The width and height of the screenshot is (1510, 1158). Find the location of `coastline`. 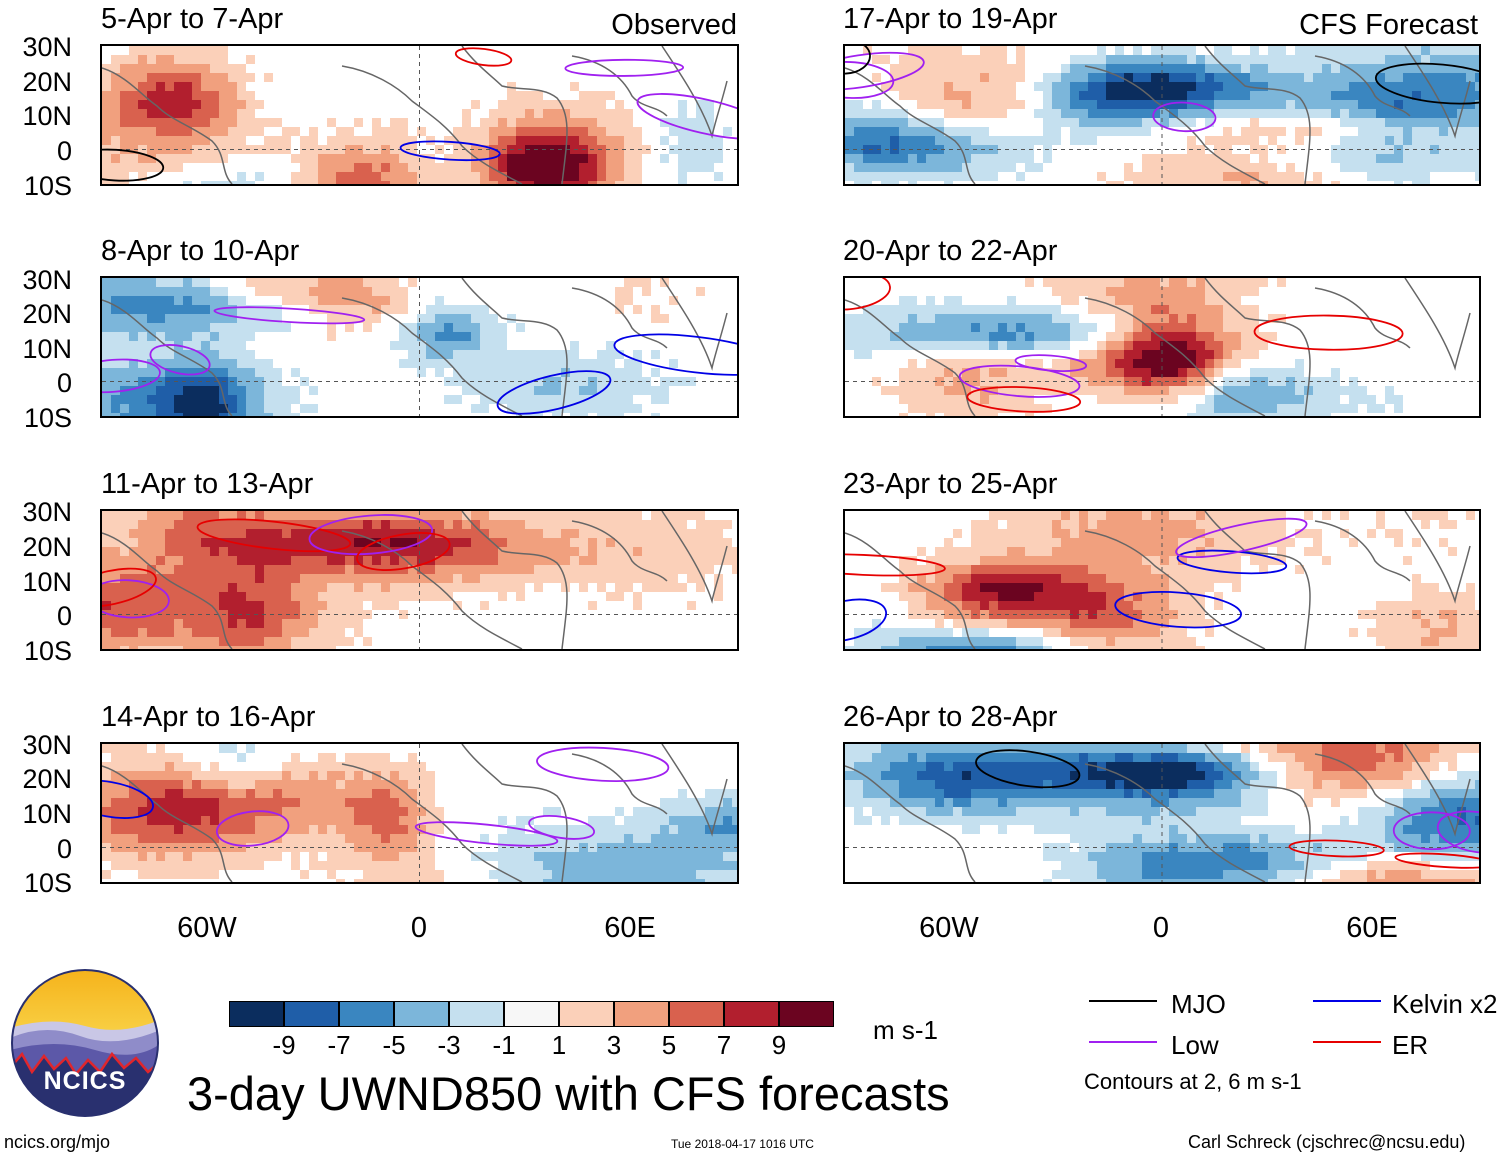

coastline is located at coordinates (1175, 356).